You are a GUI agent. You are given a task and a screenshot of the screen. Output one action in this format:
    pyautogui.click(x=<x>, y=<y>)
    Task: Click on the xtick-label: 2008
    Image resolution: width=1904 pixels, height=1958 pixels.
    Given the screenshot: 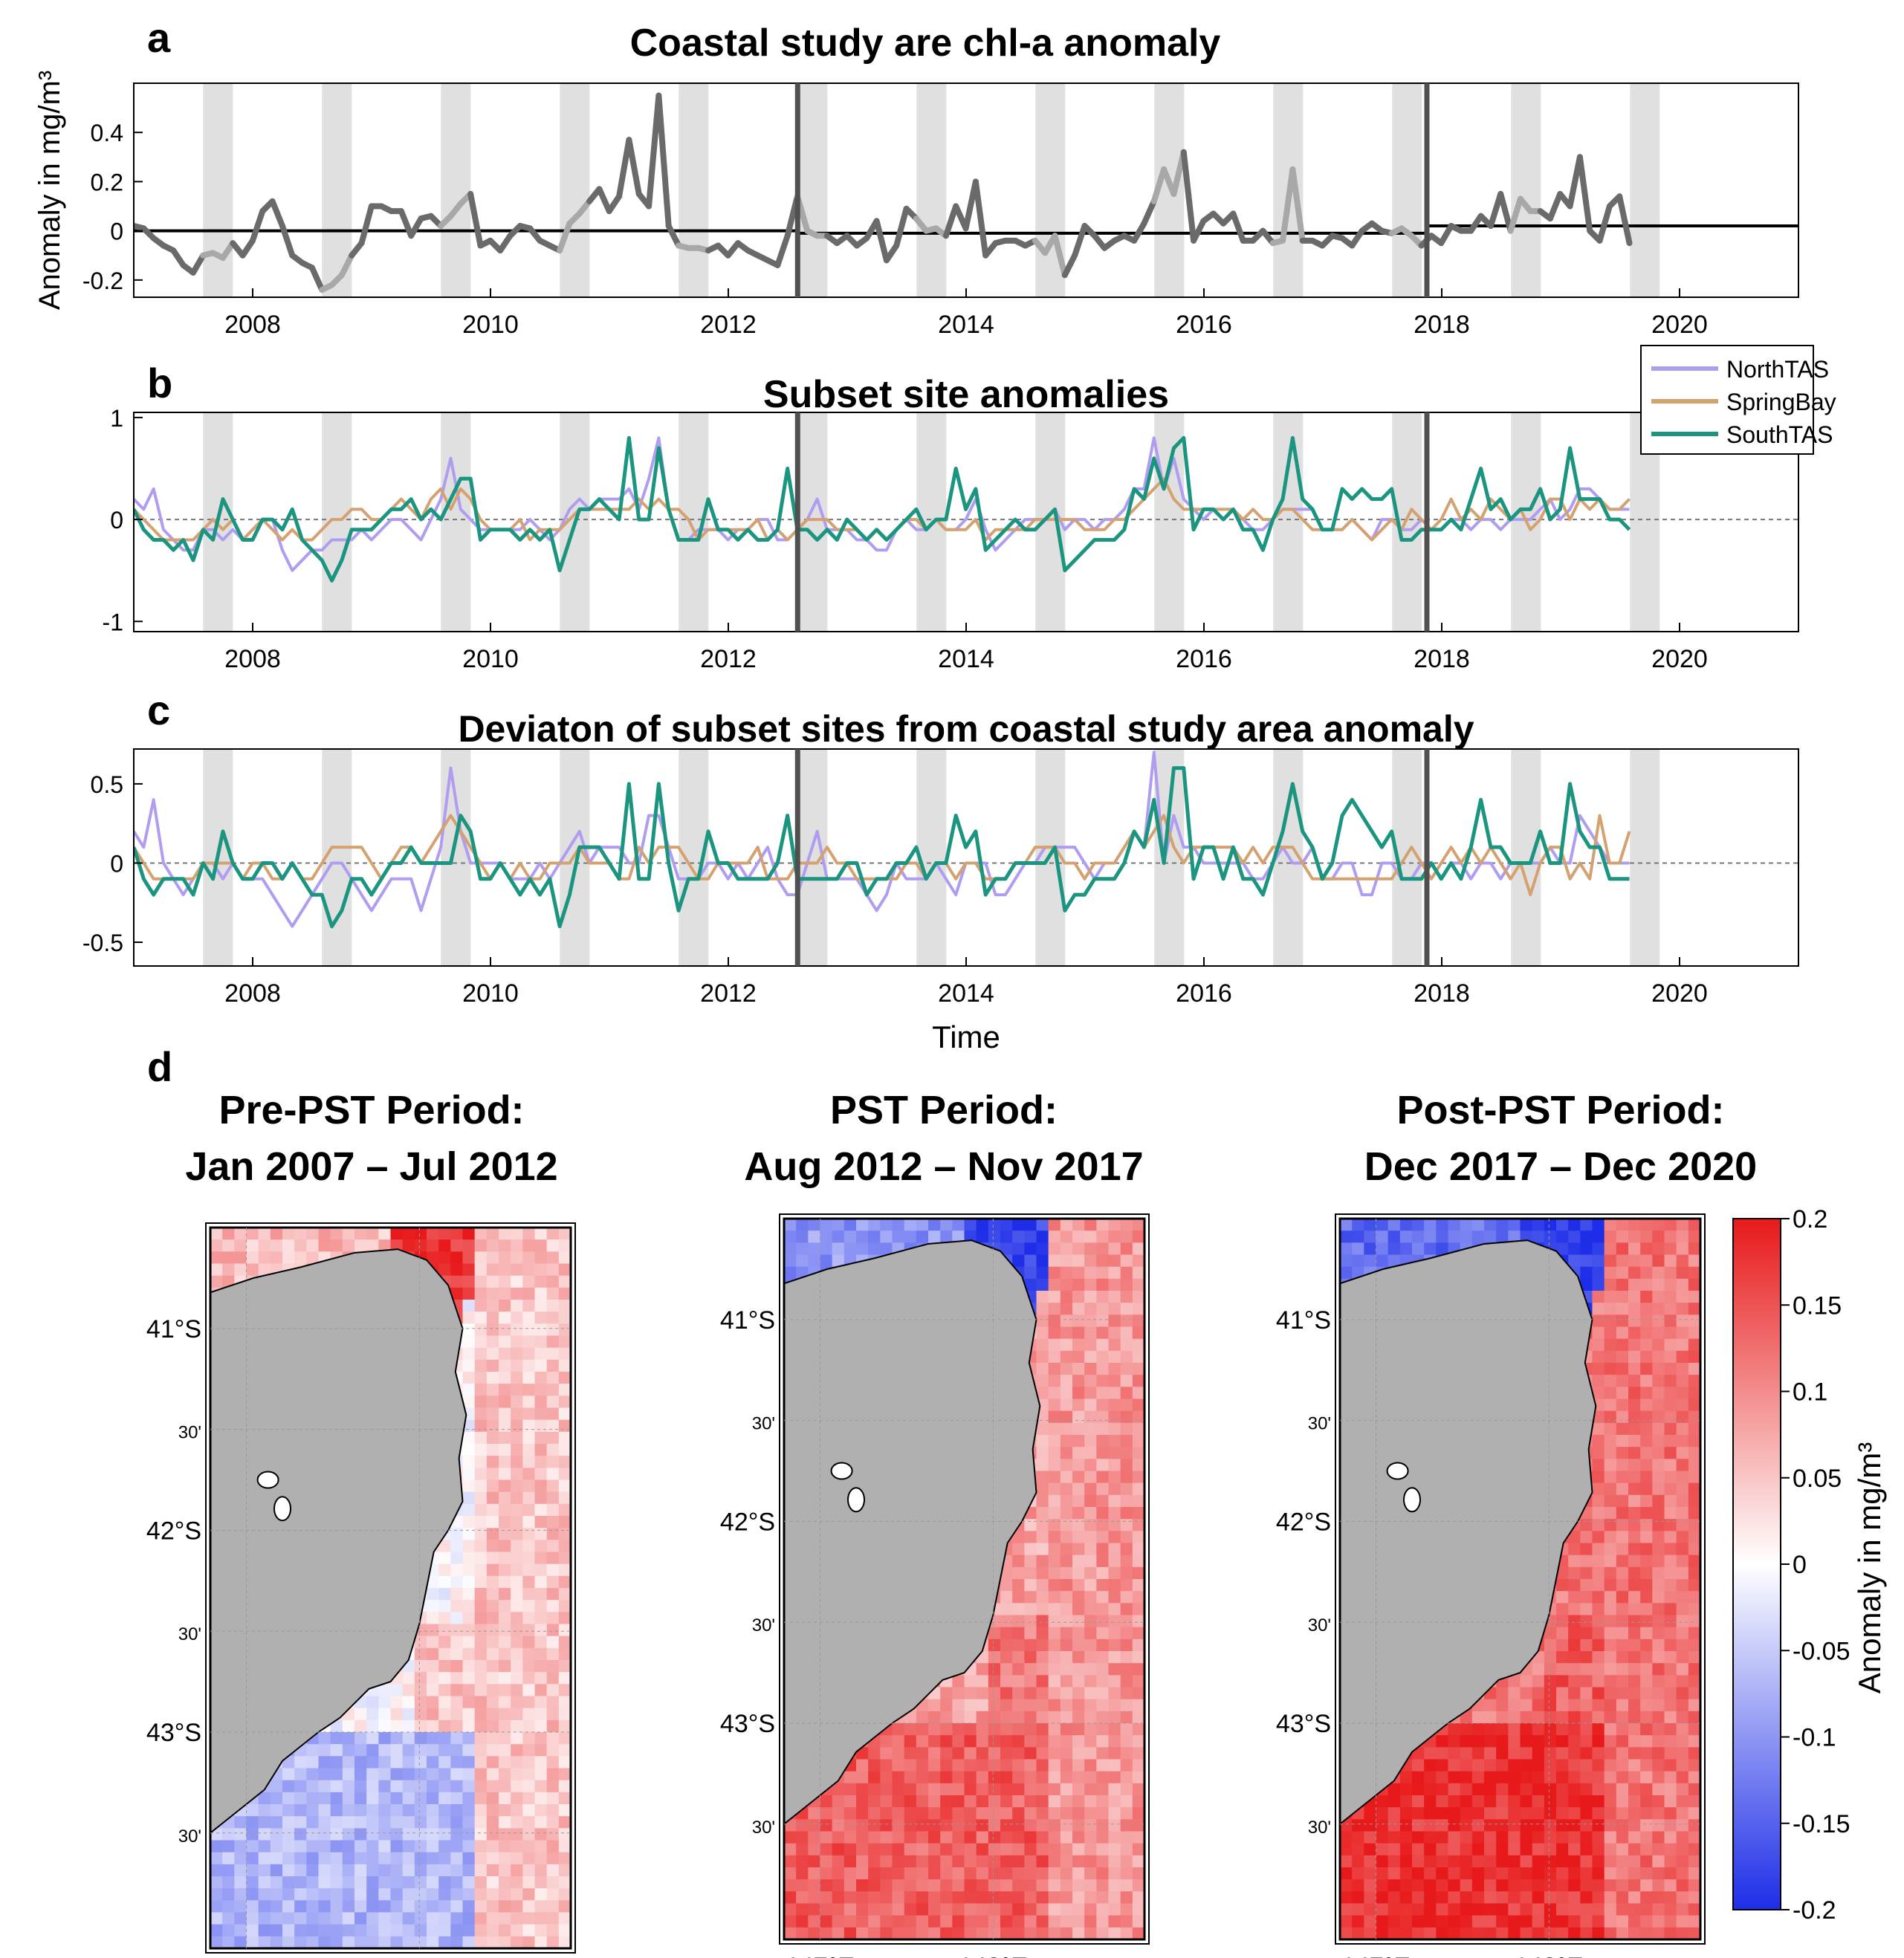 What is the action you would take?
    pyautogui.click(x=253, y=325)
    